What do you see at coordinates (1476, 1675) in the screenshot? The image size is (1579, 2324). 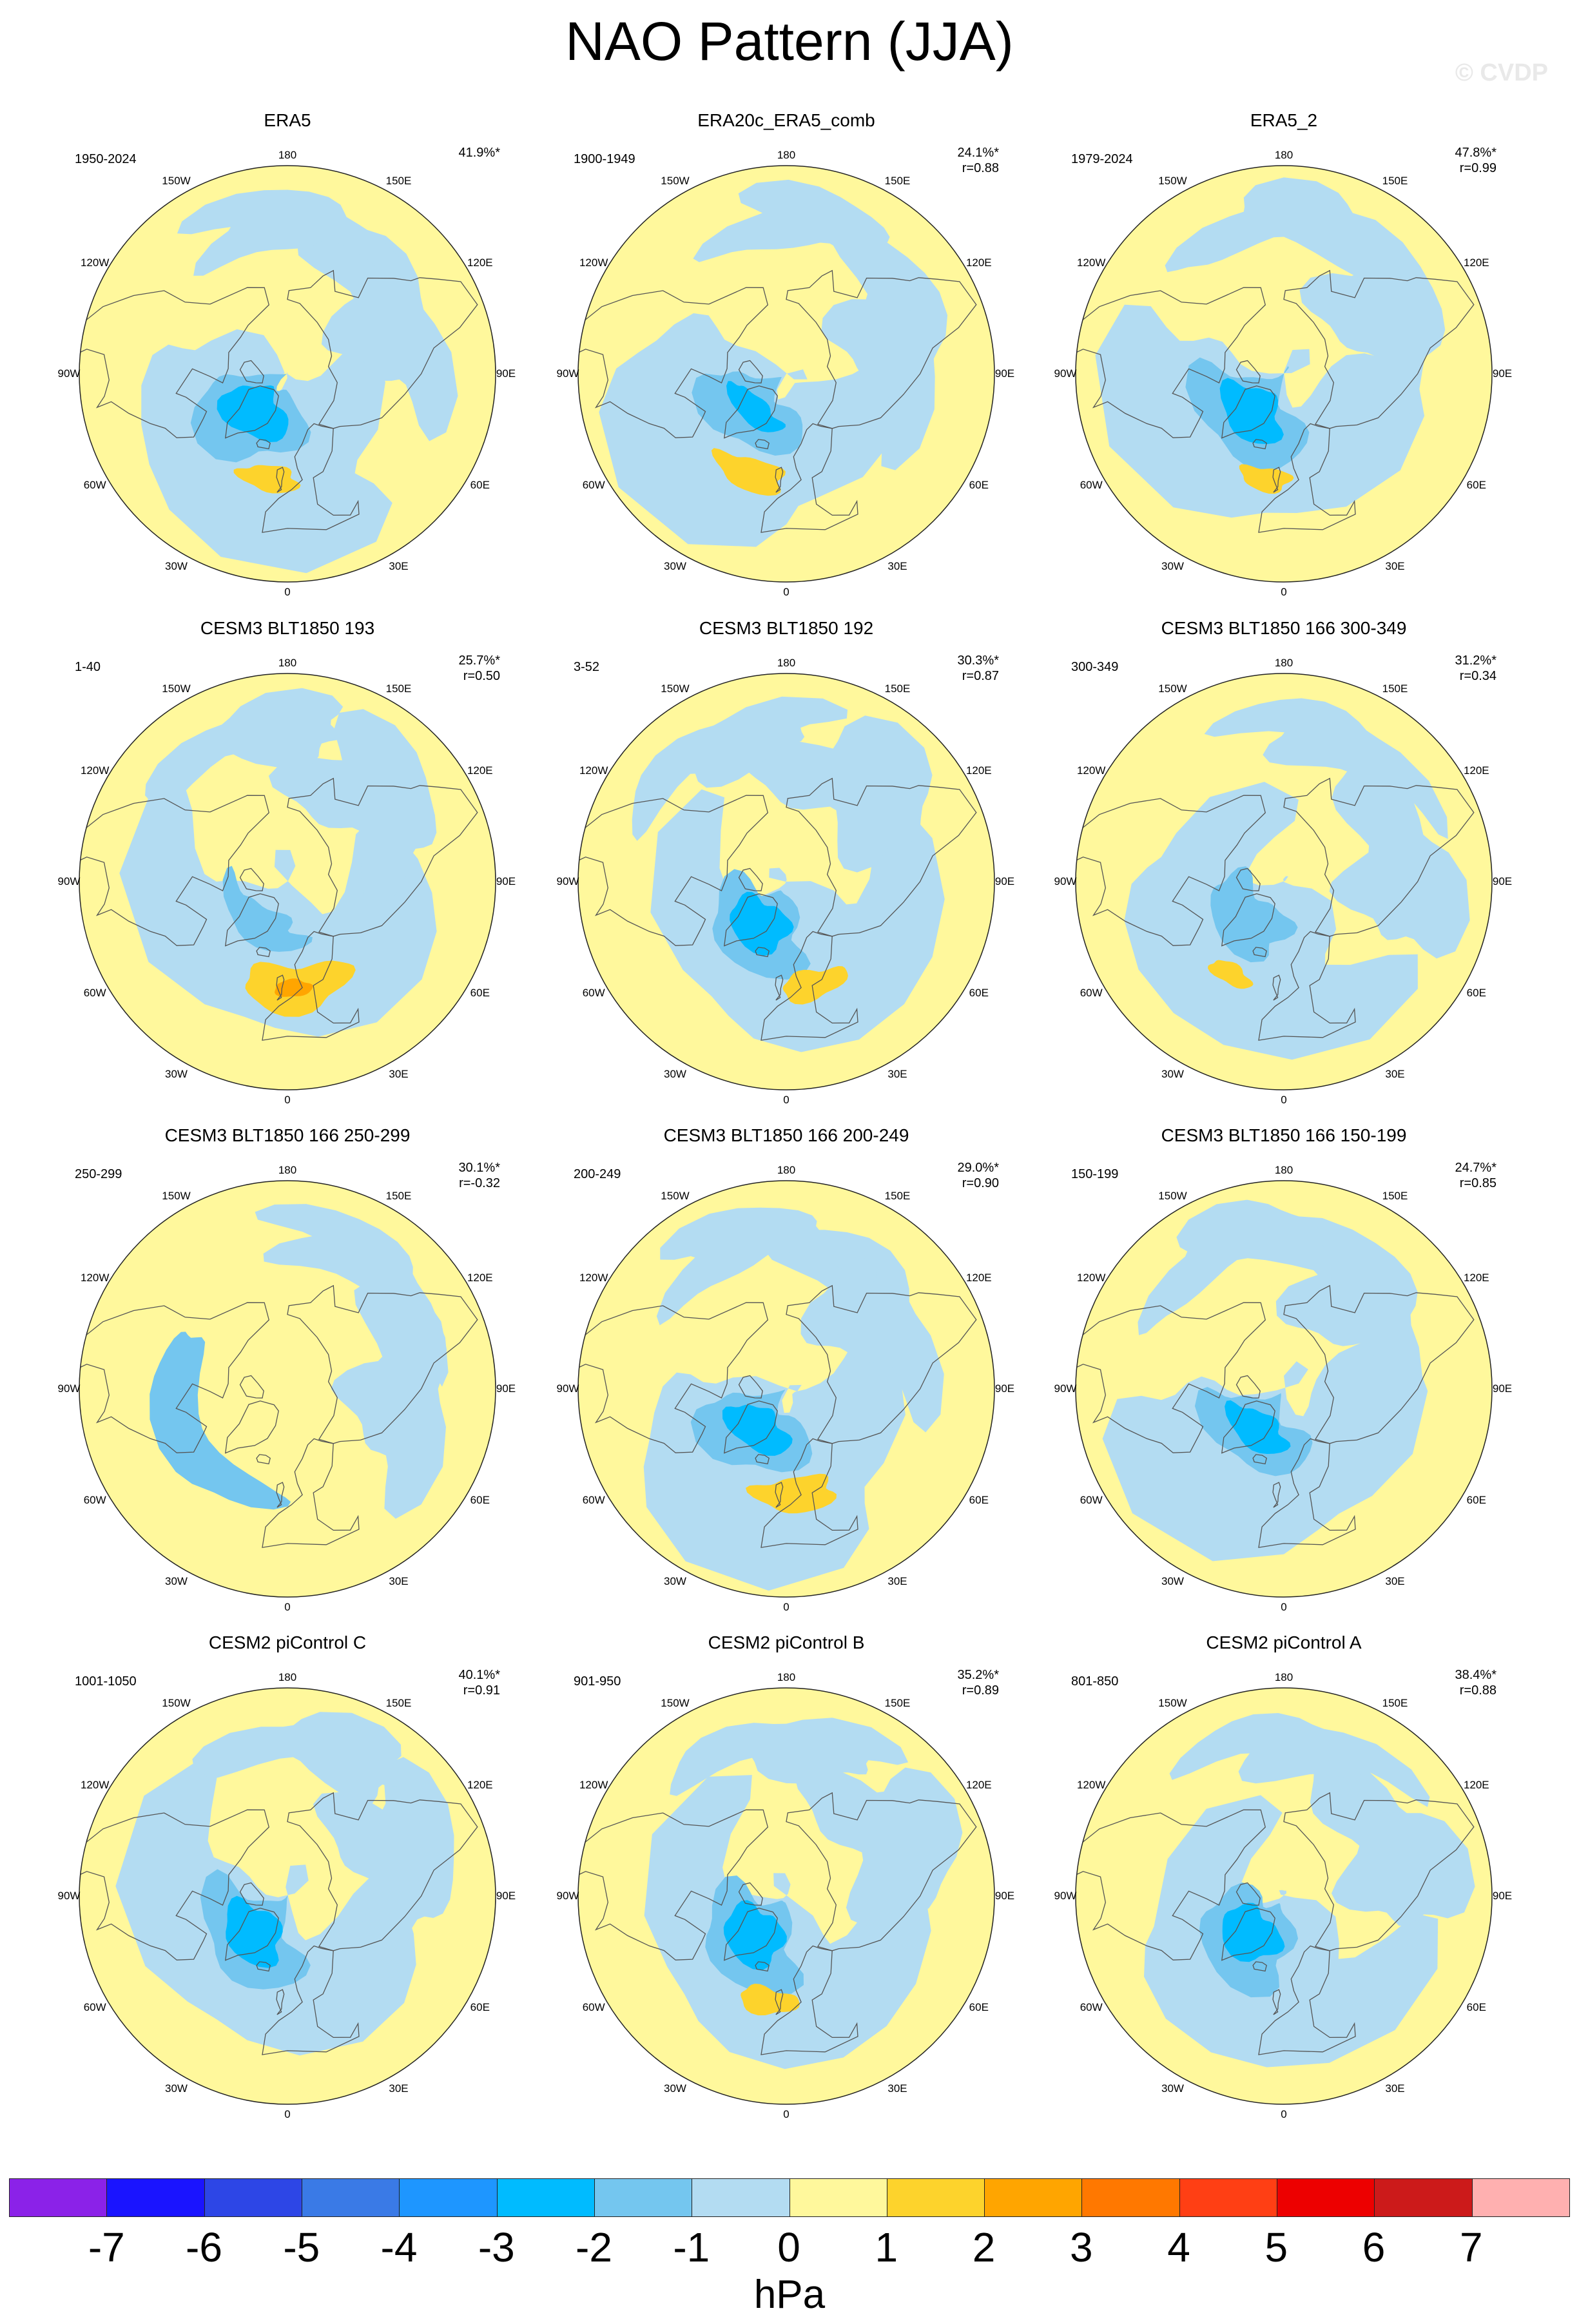 I see `variance-label: 38.4%*` at bounding box center [1476, 1675].